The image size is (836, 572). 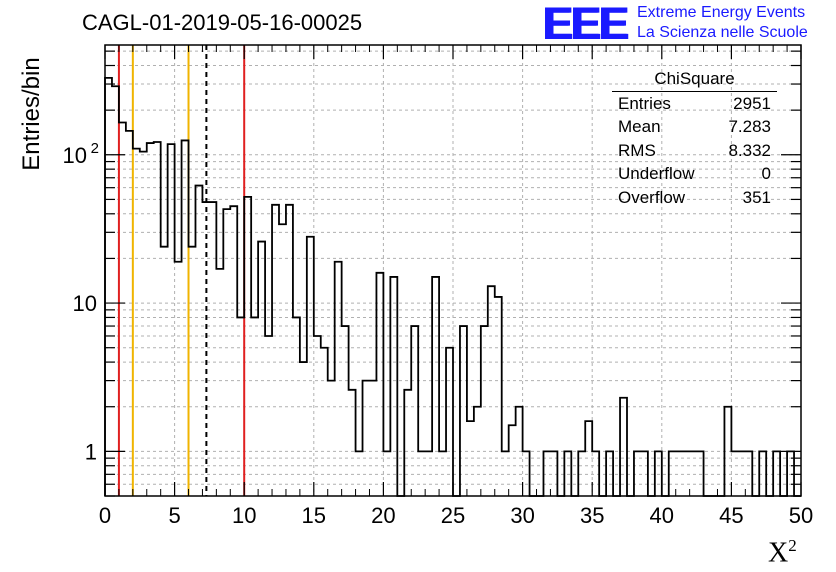 I want to click on x-tick-label: 10, so click(x=244, y=515).